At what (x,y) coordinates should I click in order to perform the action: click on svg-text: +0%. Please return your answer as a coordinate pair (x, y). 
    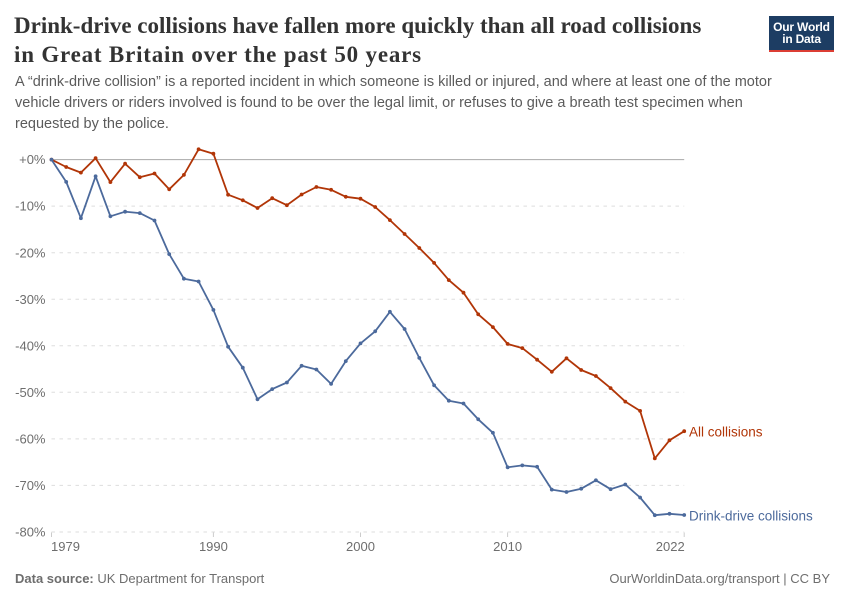
    Looking at the image, I should click on (32, 159).